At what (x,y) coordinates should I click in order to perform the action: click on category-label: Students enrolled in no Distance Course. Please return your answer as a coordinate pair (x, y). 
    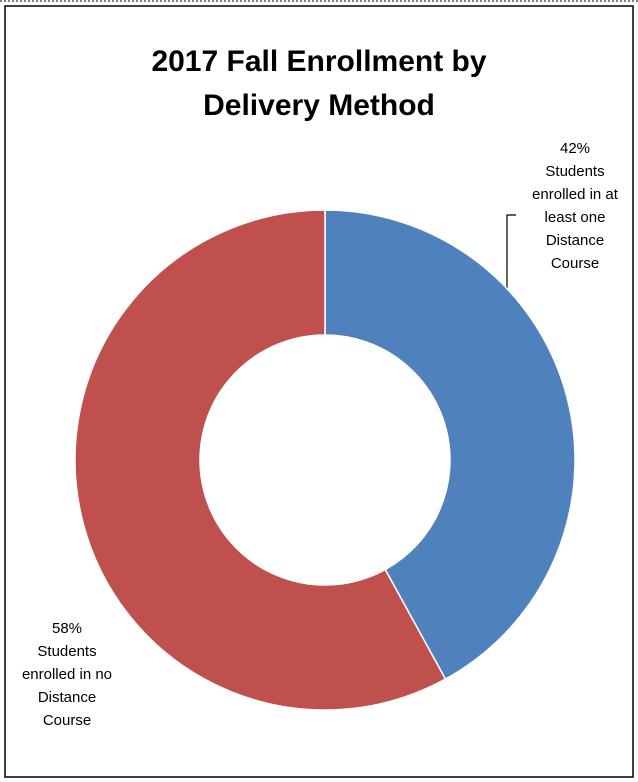
    Looking at the image, I should click on (67, 686).